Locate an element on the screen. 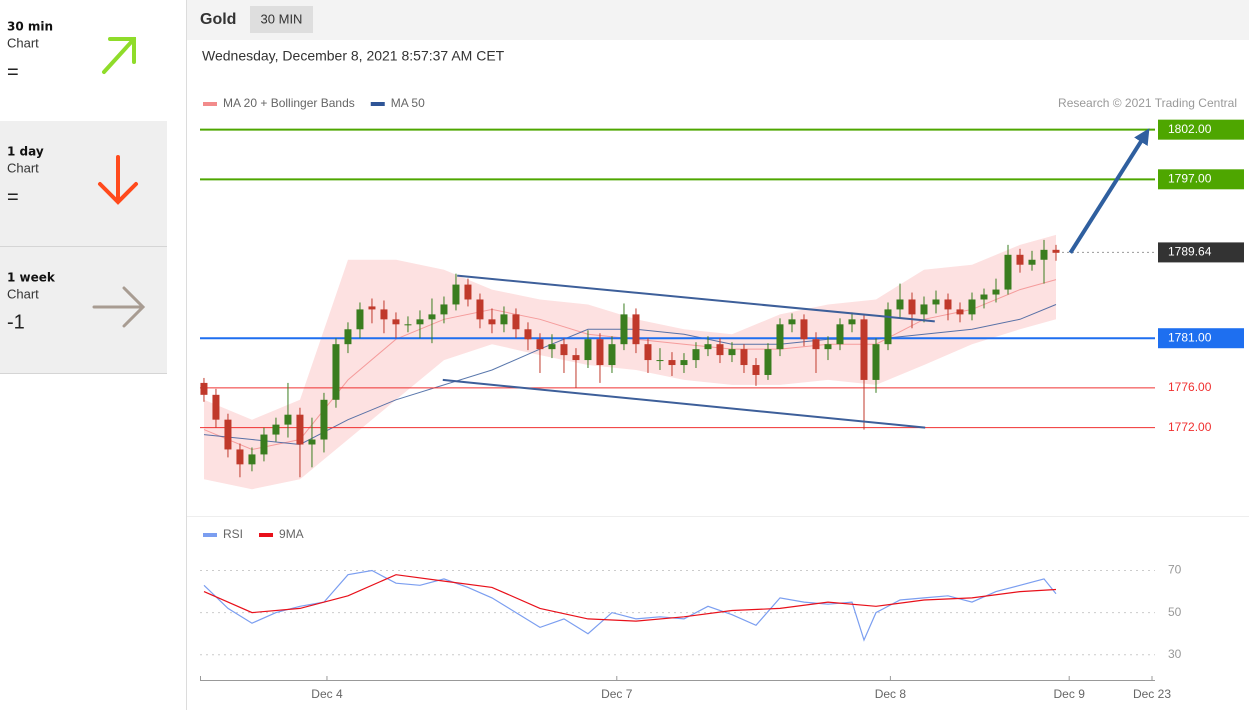 Image resolution: width=1249 pixels, height=710 pixels. level-label: 1802.00 is located at coordinates (1190, 129).